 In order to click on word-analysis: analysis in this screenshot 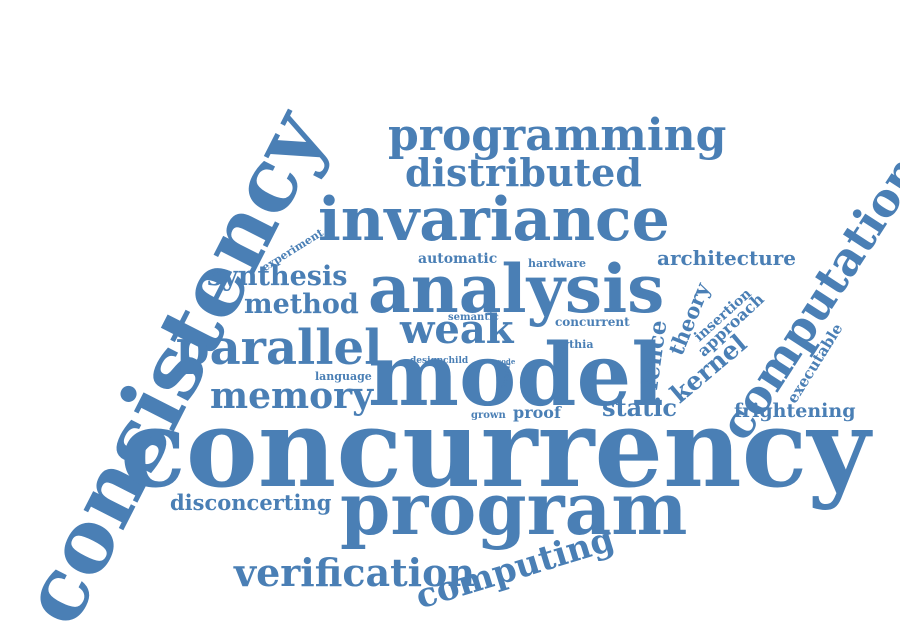, I will do `click(516, 289)`.